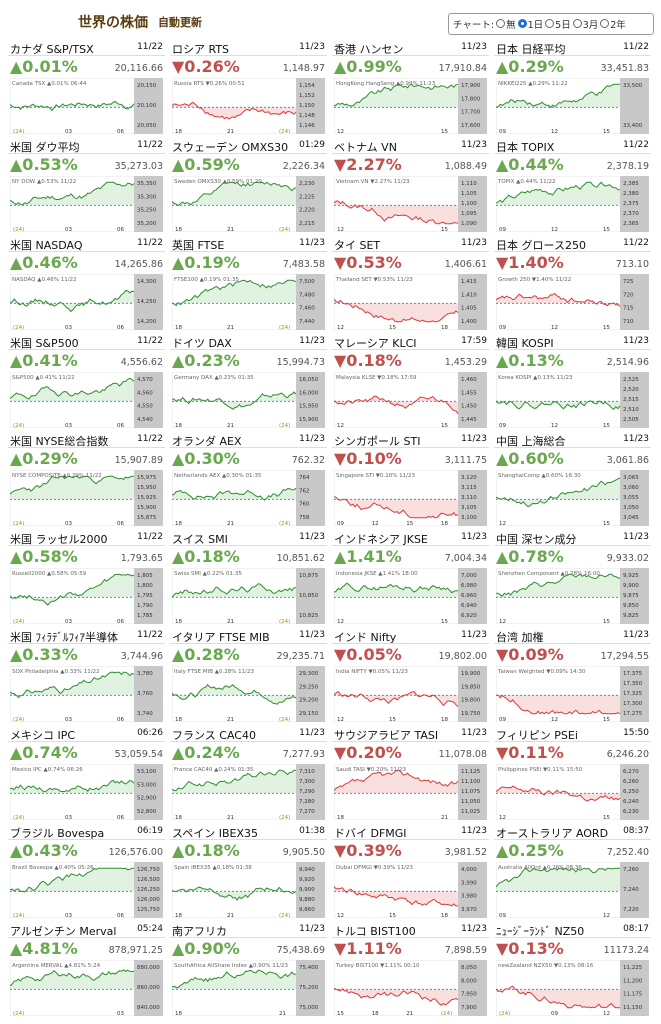 This screenshot has height=1024, width=661. Describe the element at coordinates (113, 23) in the screenshot. I see `page-title: 世界の株価` at that location.